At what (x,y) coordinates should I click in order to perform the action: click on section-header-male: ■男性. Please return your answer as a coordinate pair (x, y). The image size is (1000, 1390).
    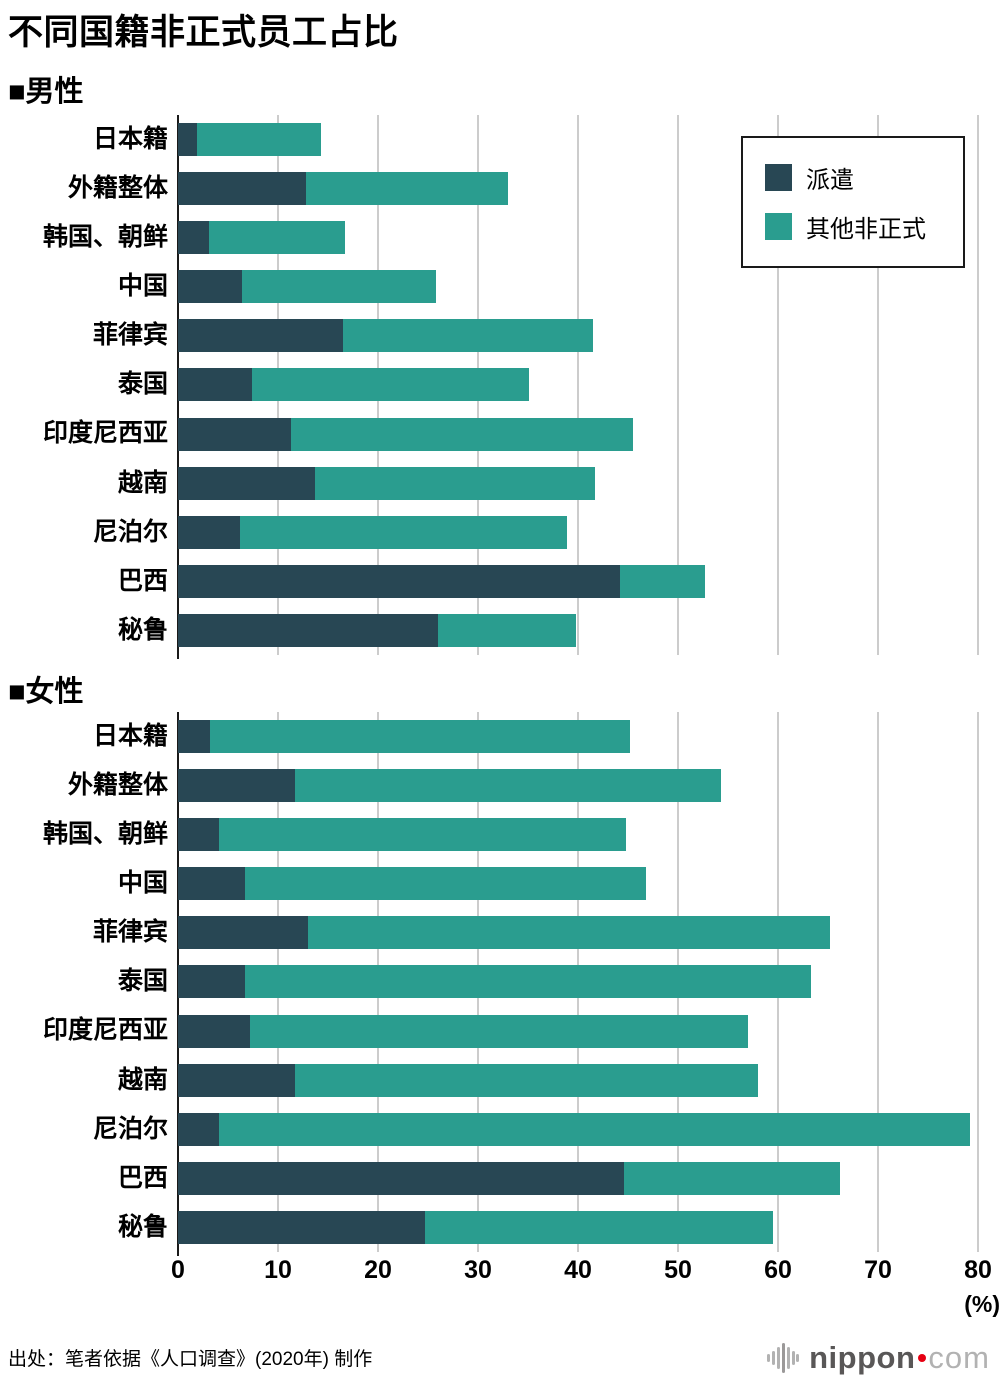
    Looking at the image, I should click on (46, 92).